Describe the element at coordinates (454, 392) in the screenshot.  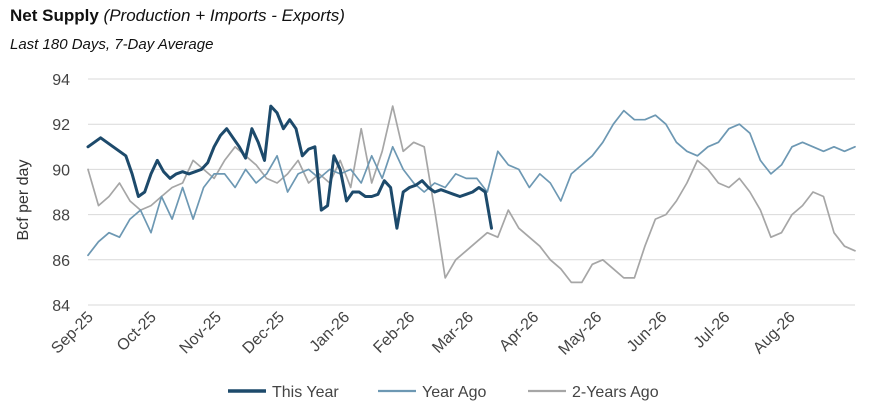
I see `legend-label: Year Ago` at that location.